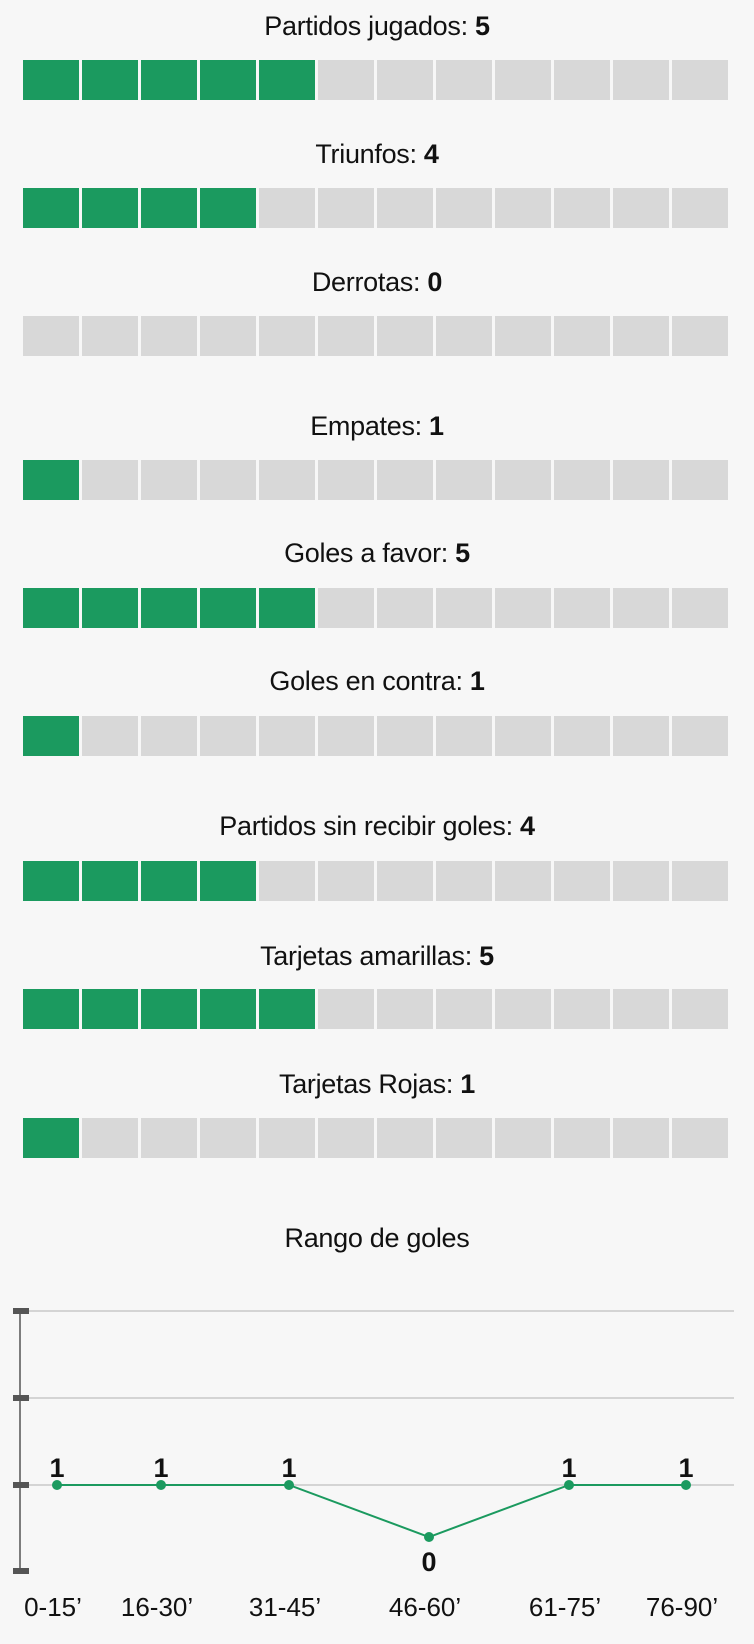 The height and width of the screenshot is (1644, 754). What do you see at coordinates (366, 26) in the screenshot?
I see `stat-label: Partidos jugados:` at bounding box center [366, 26].